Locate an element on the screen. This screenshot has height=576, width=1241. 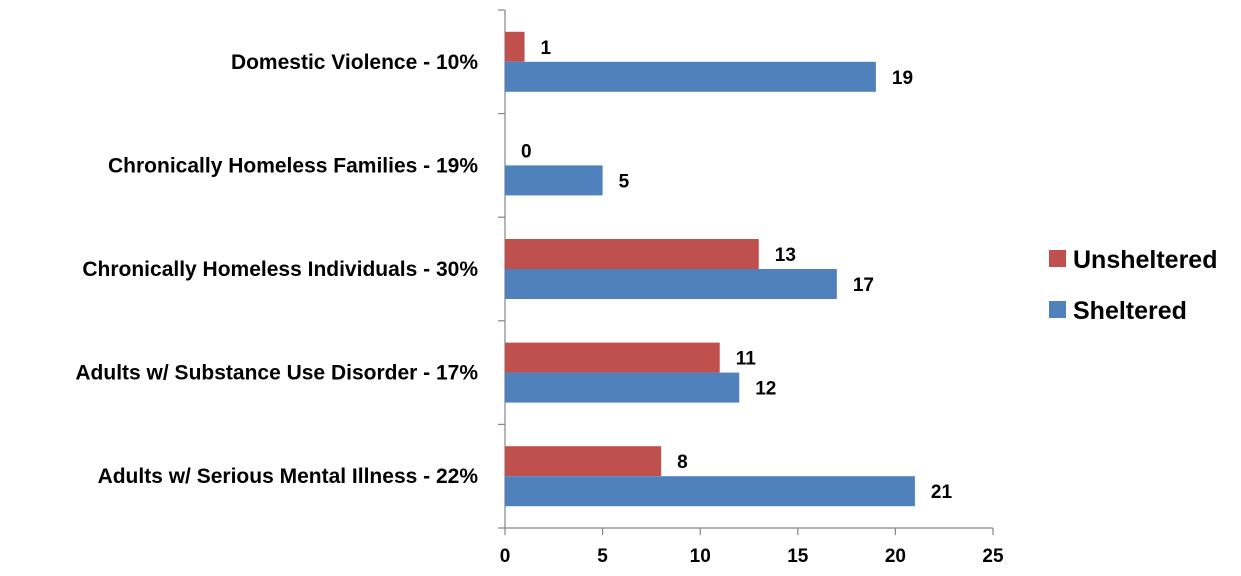
category-label: Domestic Violence - 10% is located at coordinates (354, 62).